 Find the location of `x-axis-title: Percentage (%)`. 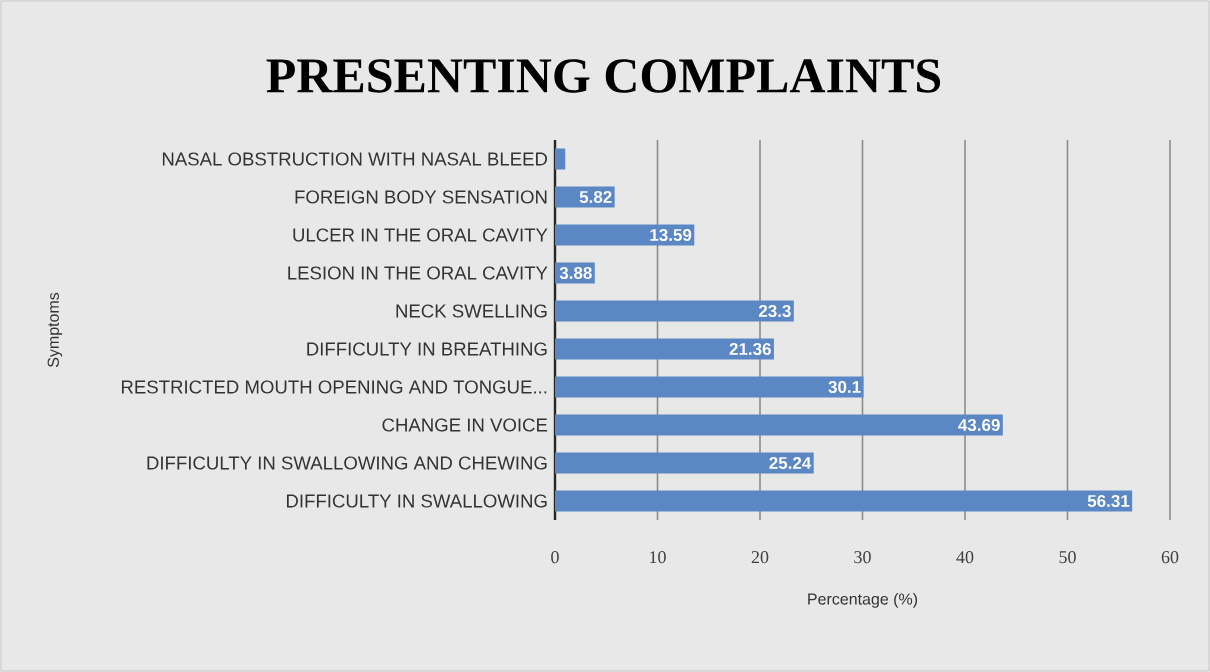

x-axis-title: Percentage (%) is located at coordinates (863, 600).